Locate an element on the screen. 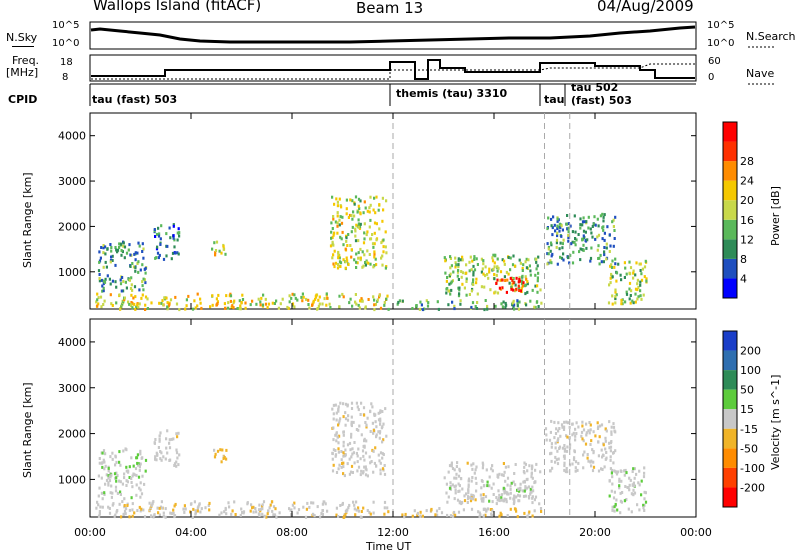 This screenshot has height=554, width=800. x-axis-label: Time UT is located at coordinates (389, 546).